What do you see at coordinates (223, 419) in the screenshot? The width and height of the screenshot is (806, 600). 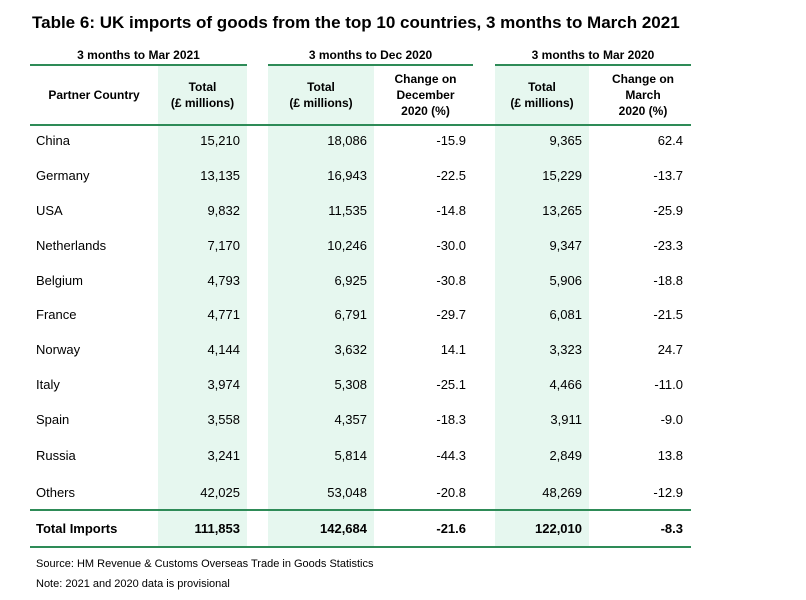 I see `row-total-2021: 3,558` at bounding box center [223, 419].